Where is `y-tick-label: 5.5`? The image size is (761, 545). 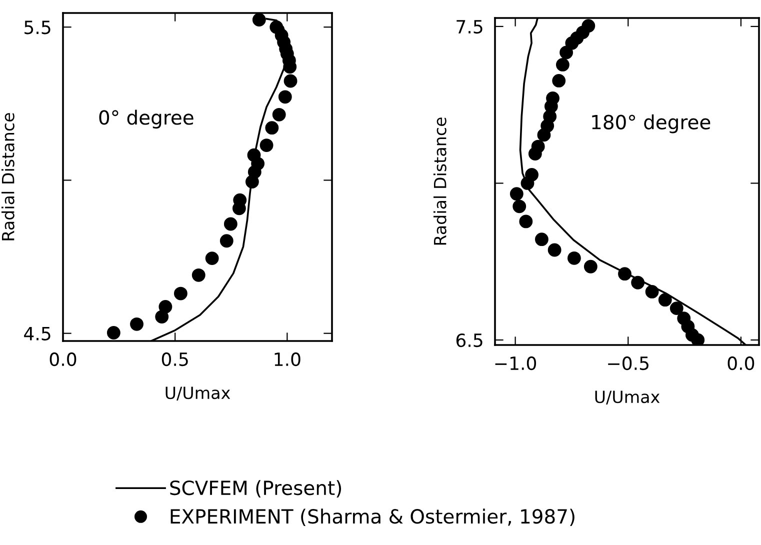 y-tick-label: 5.5 is located at coordinates (37, 27).